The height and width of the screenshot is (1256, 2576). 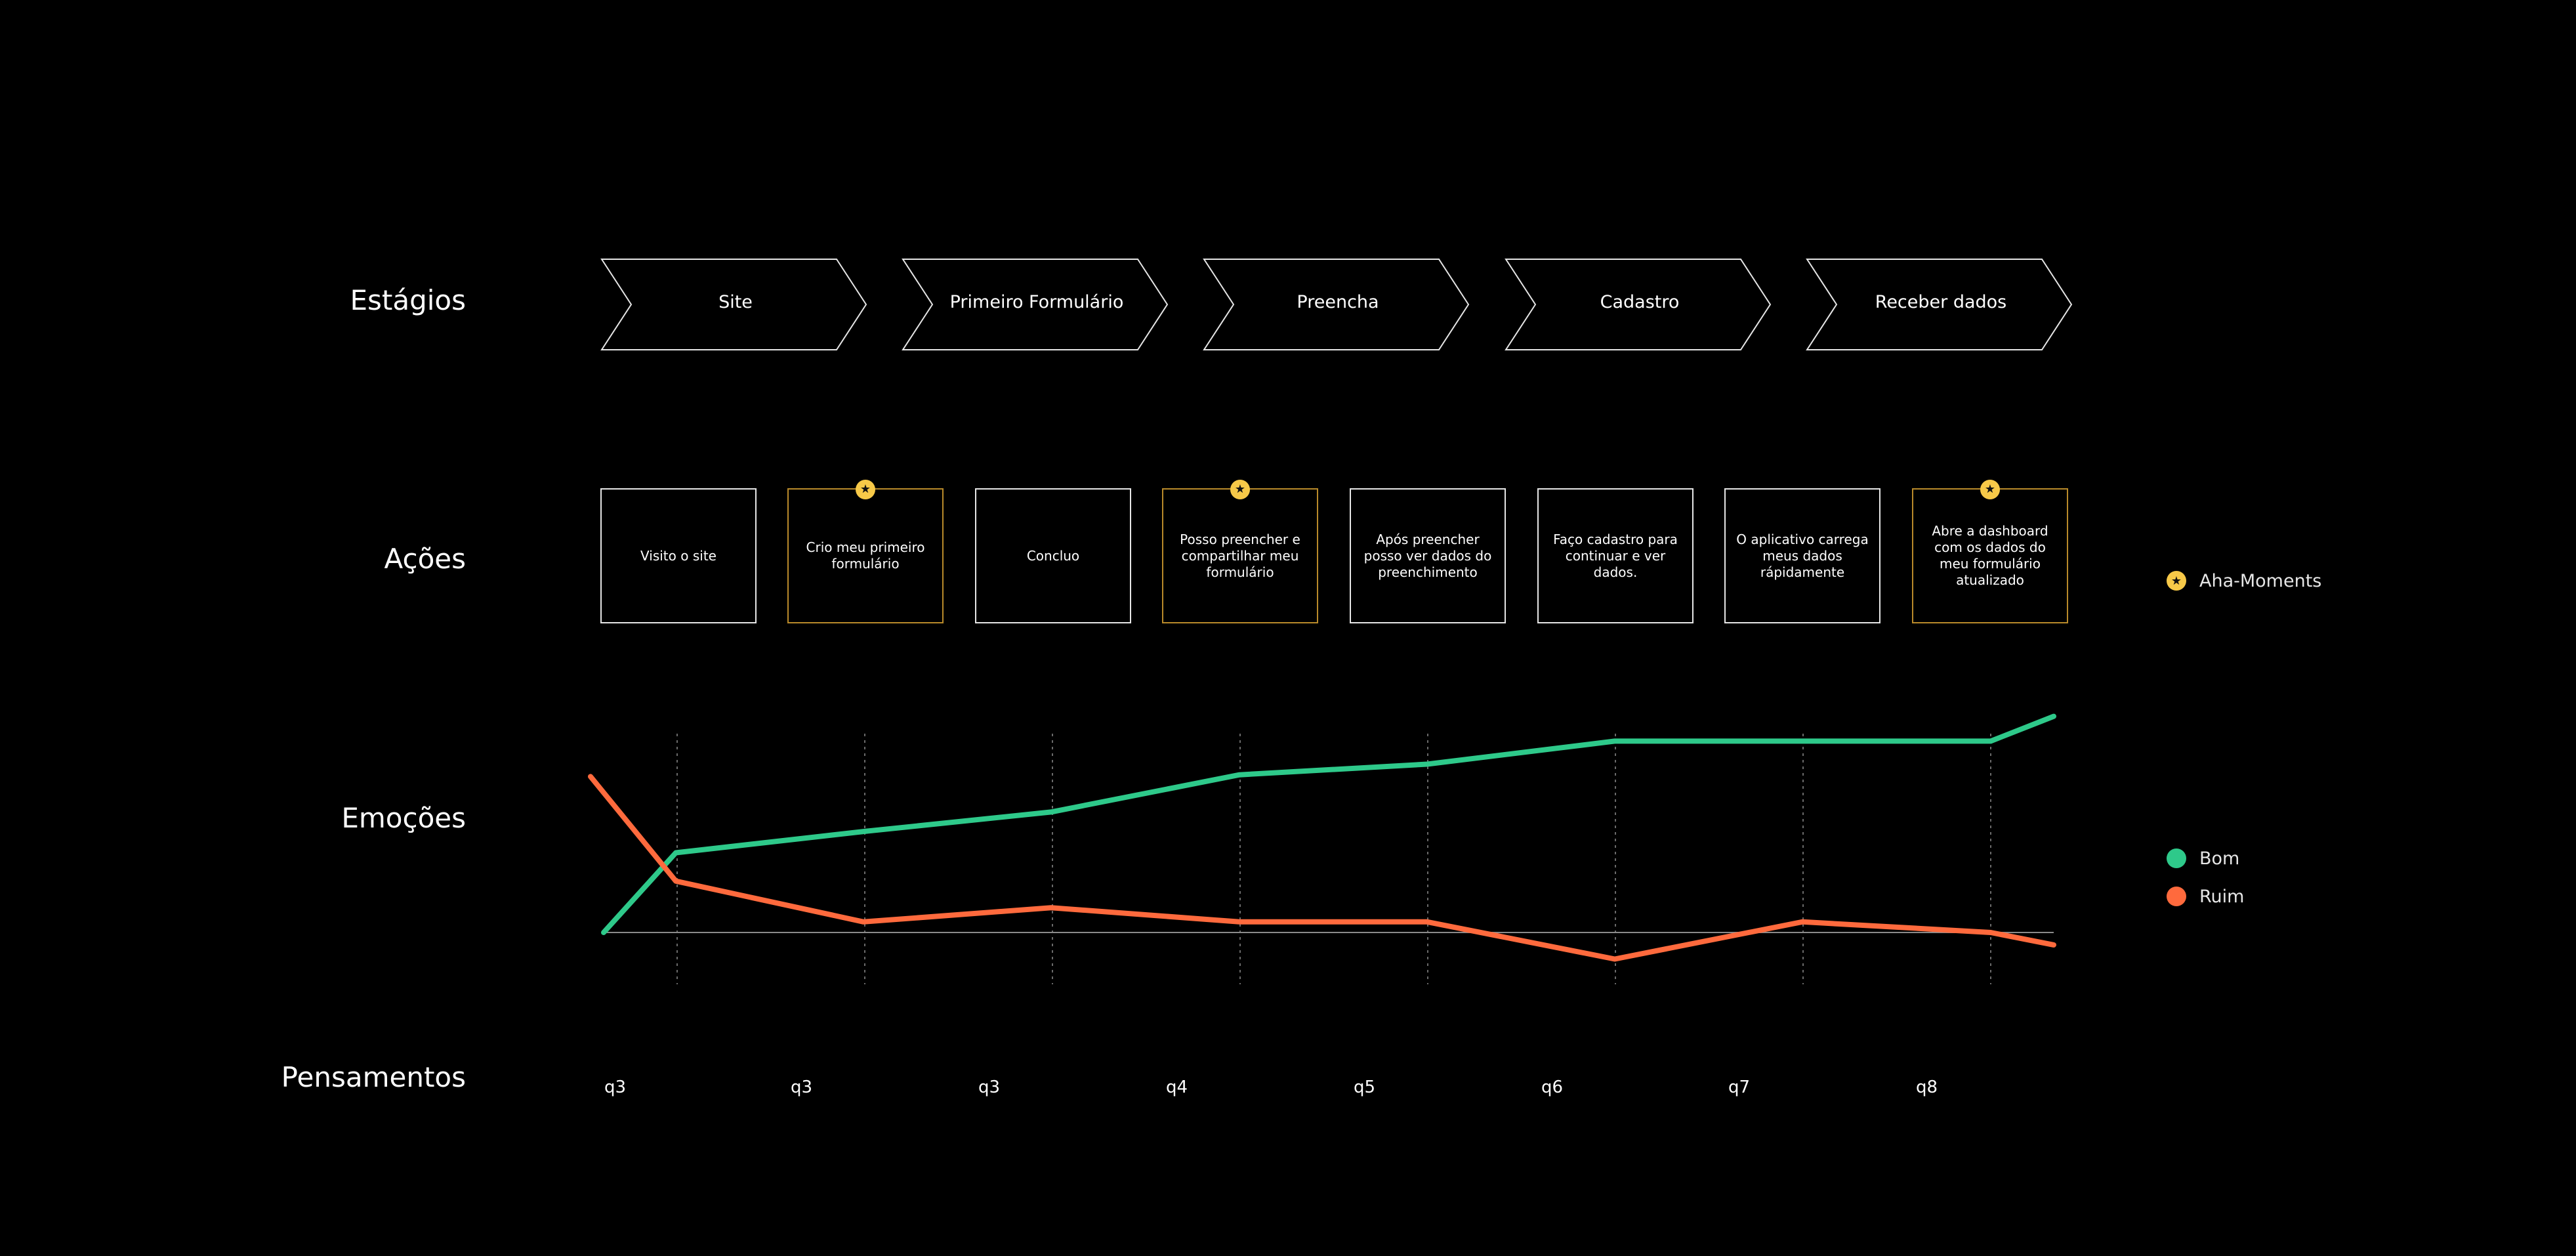 I want to click on action-text: Crio meu primeiro formulário, so click(x=866, y=555).